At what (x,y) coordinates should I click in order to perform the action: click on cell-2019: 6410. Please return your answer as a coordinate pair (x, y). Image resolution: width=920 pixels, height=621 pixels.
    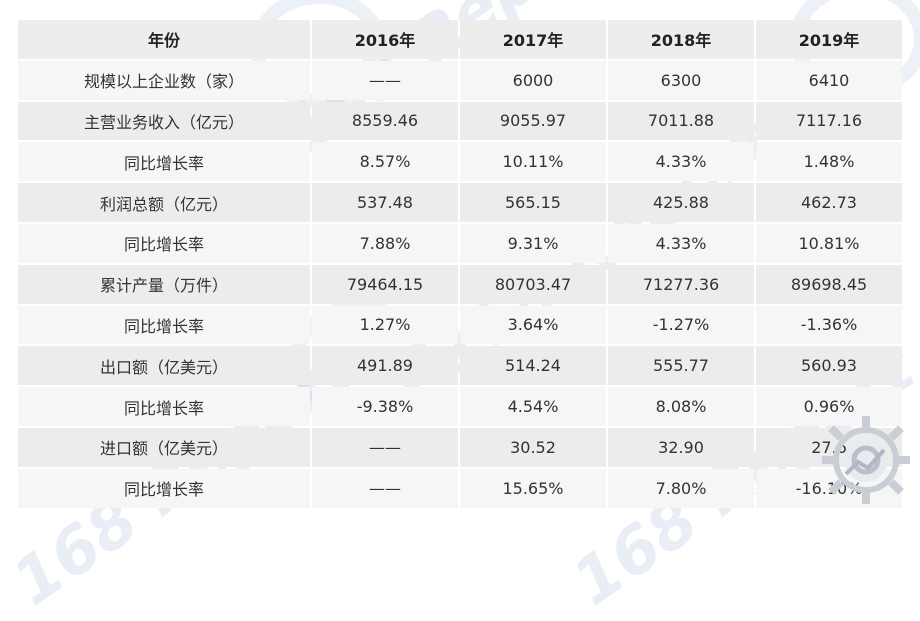
    Looking at the image, I should click on (829, 80).